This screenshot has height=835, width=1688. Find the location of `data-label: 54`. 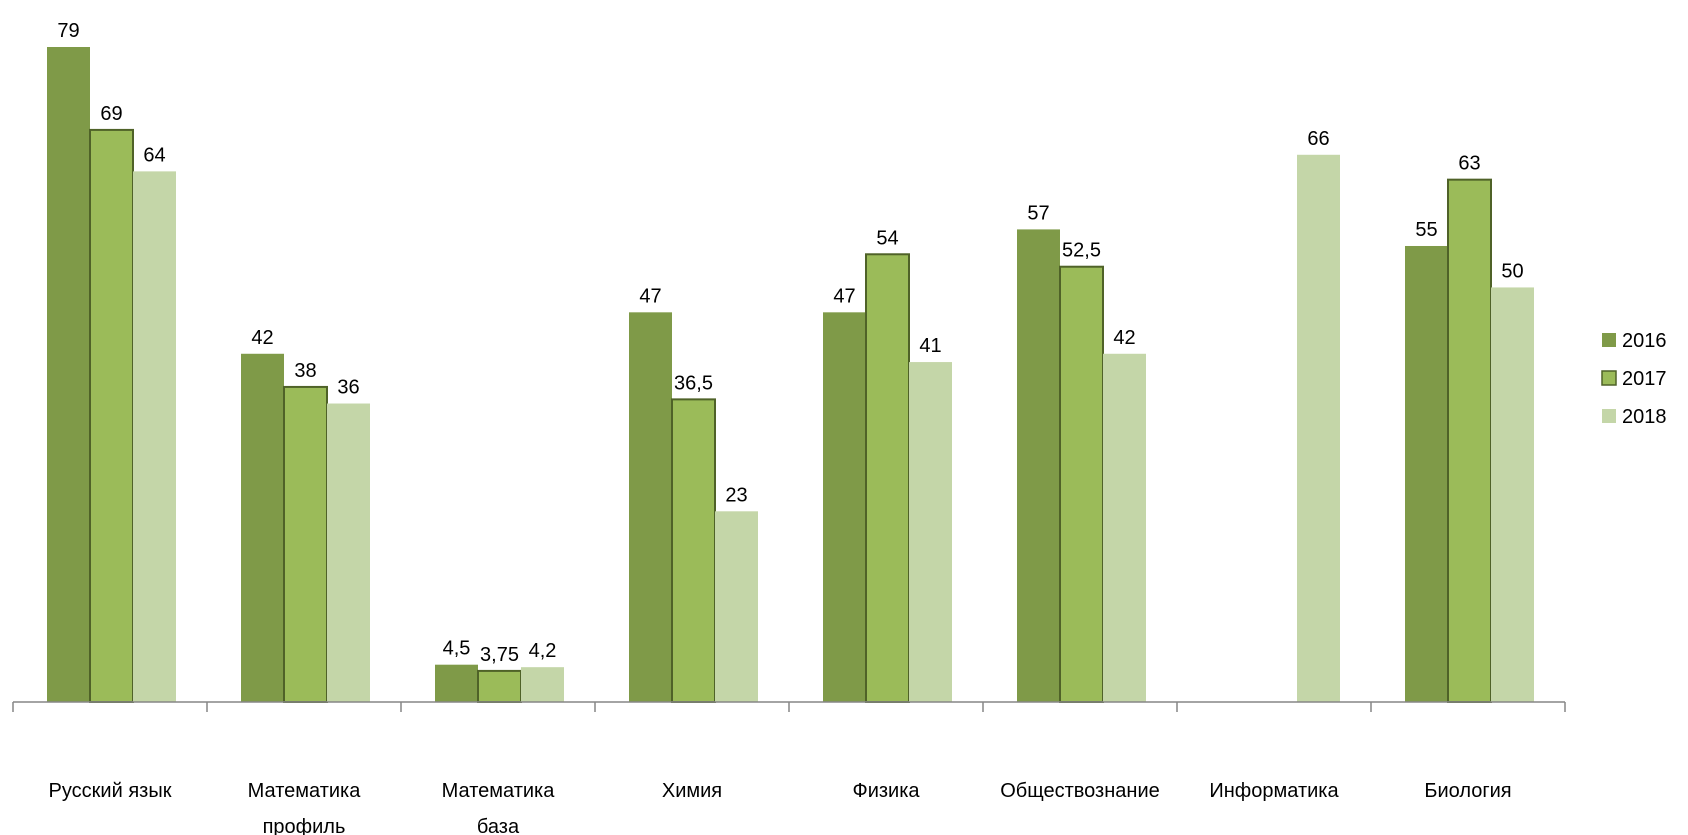

data-label: 54 is located at coordinates (887, 238).